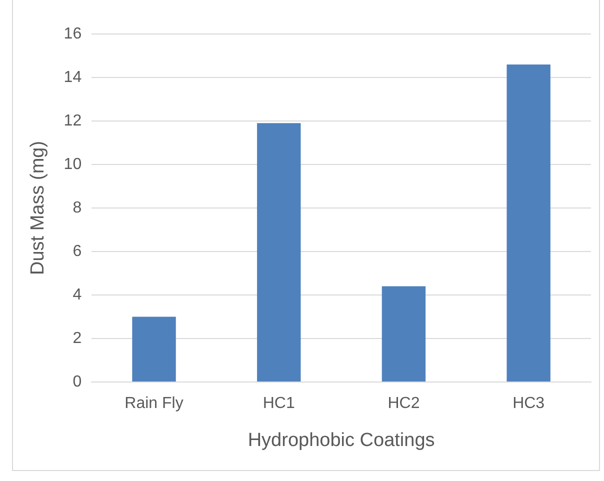  I want to click on y-tick-label: 6, so click(77, 251).